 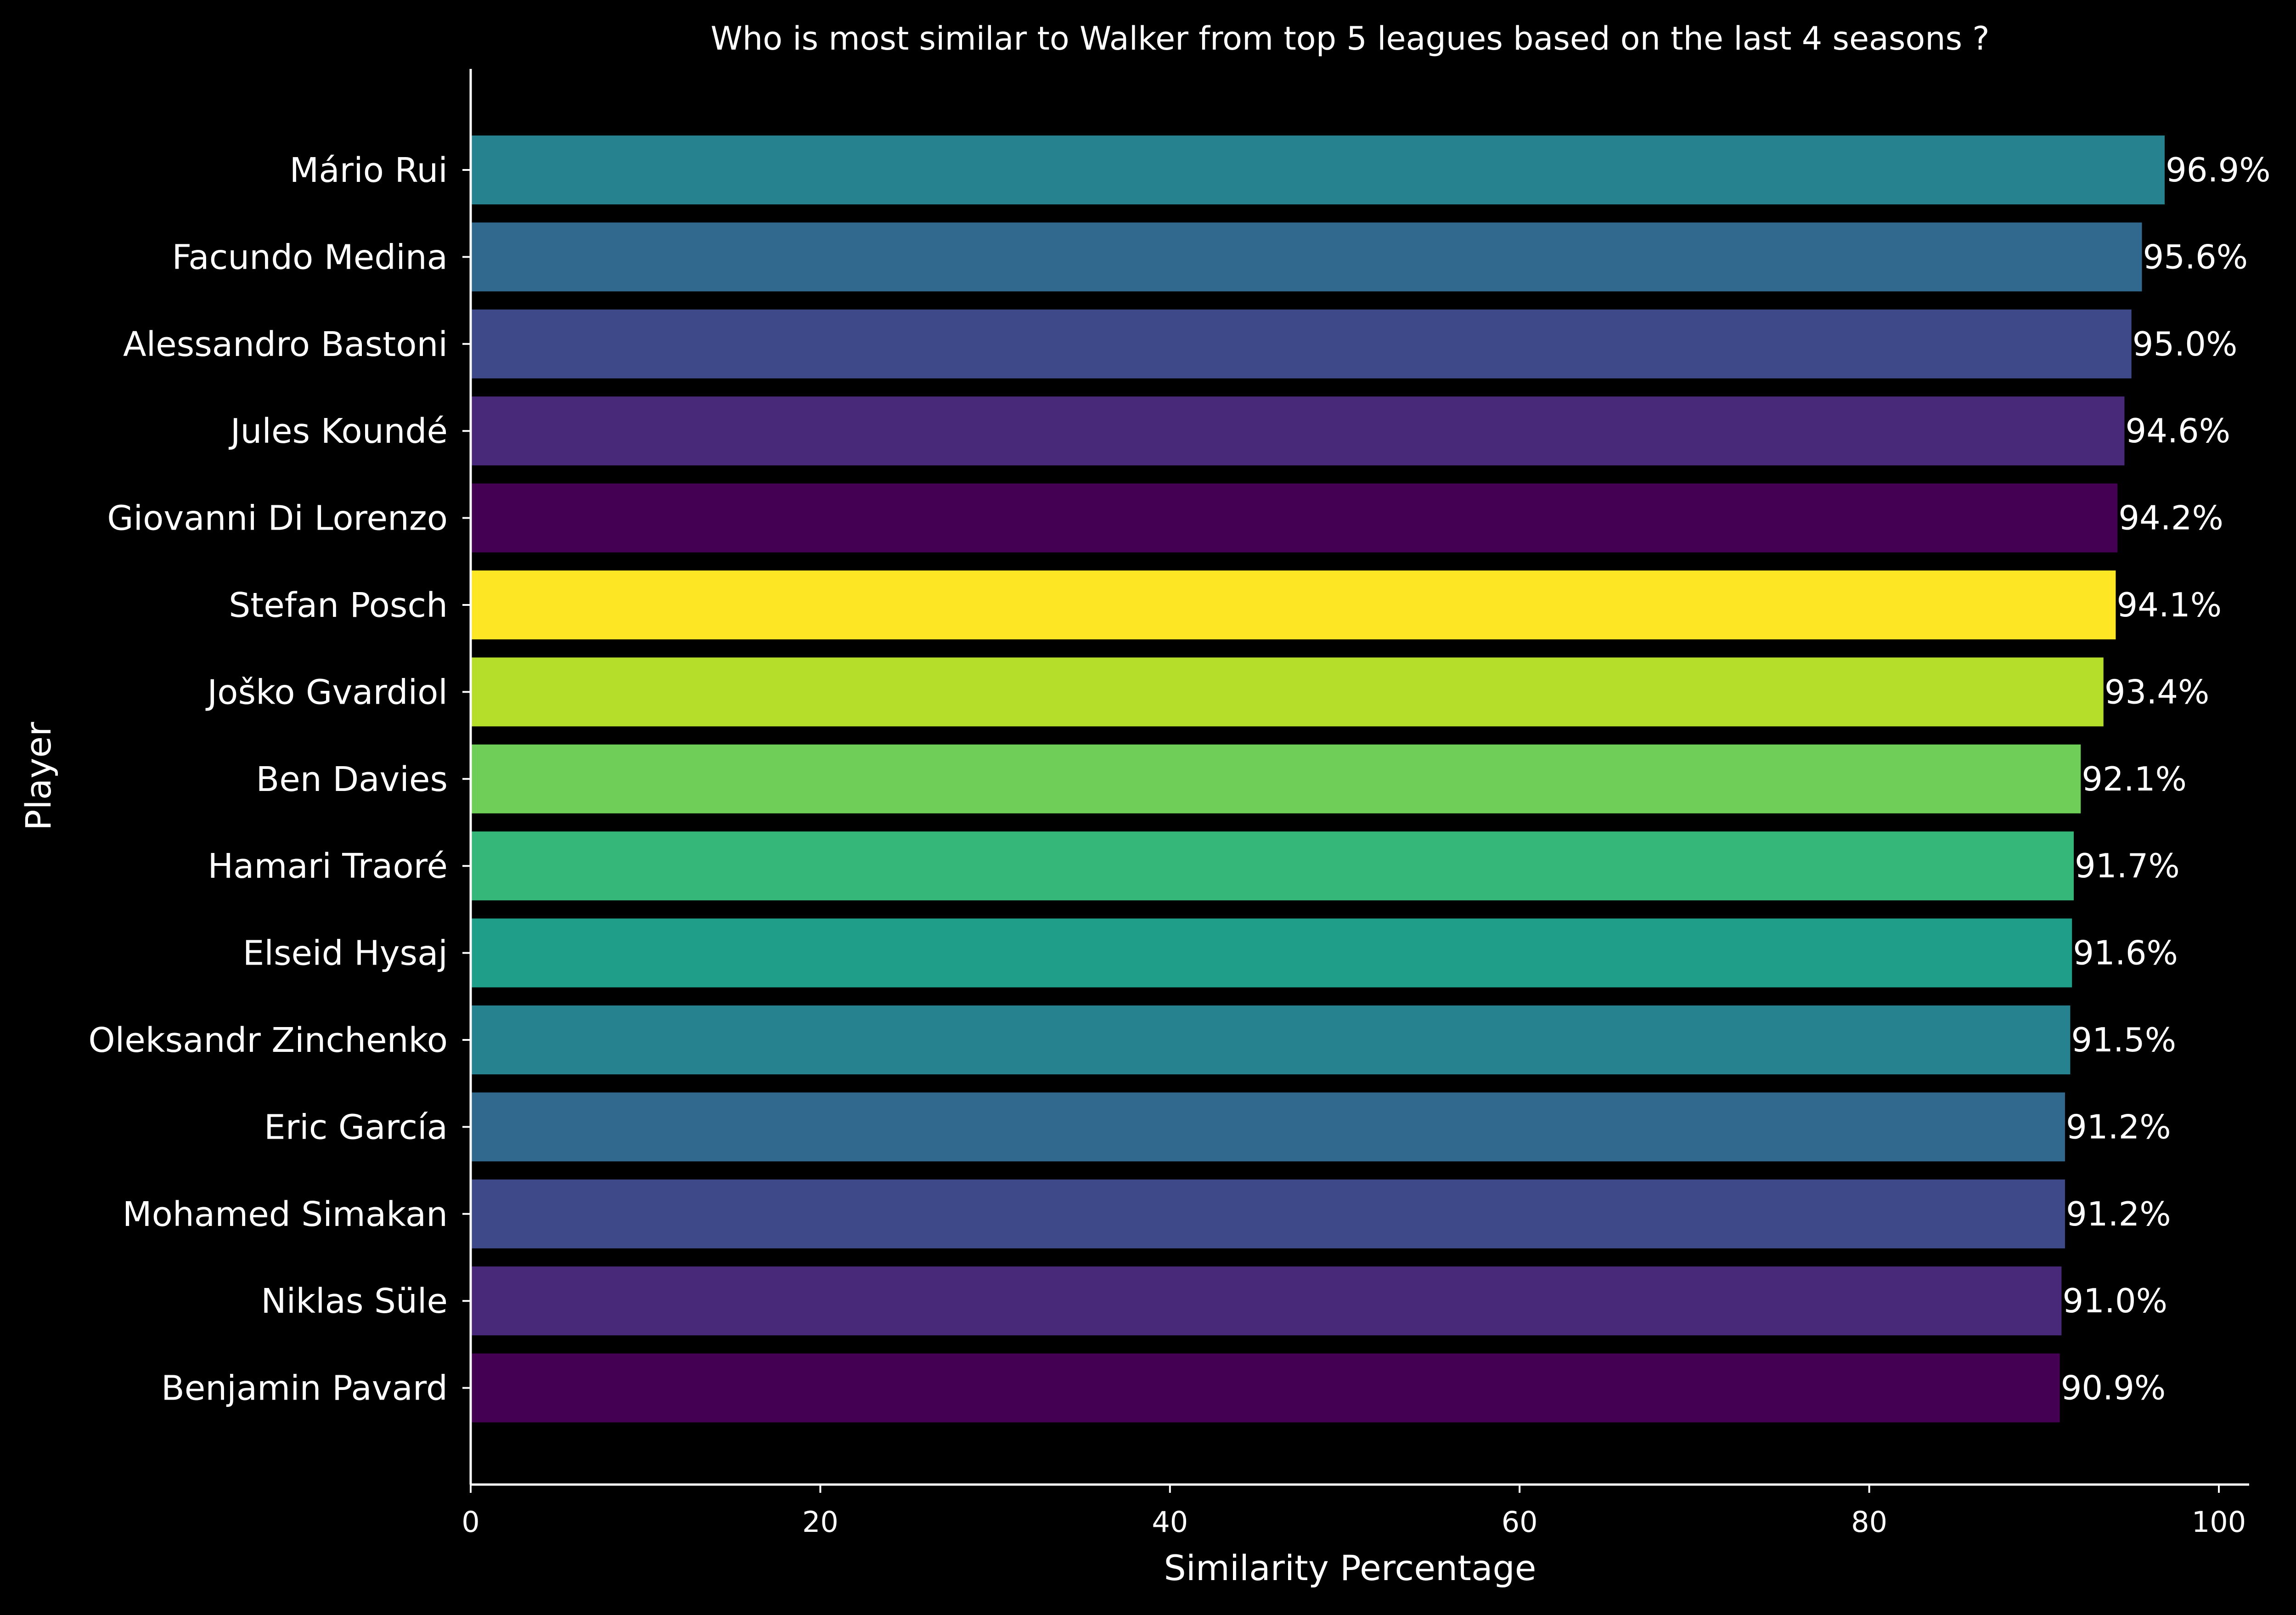 What do you see at coordinates (1869, 1522) in the screenshot?
I see `x-tick-label: 80` at bounding box center [1869, 1522].